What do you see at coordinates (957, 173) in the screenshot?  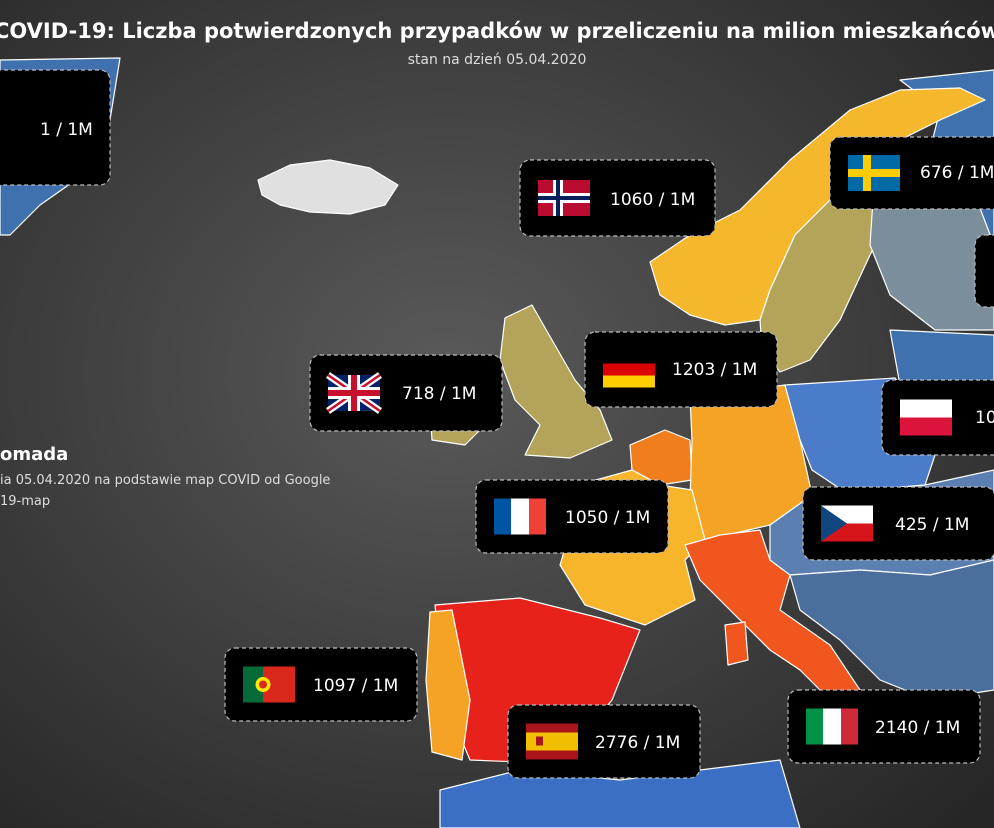 I see `callout-label: 676 / 1M` at bounding box center [957, 173].